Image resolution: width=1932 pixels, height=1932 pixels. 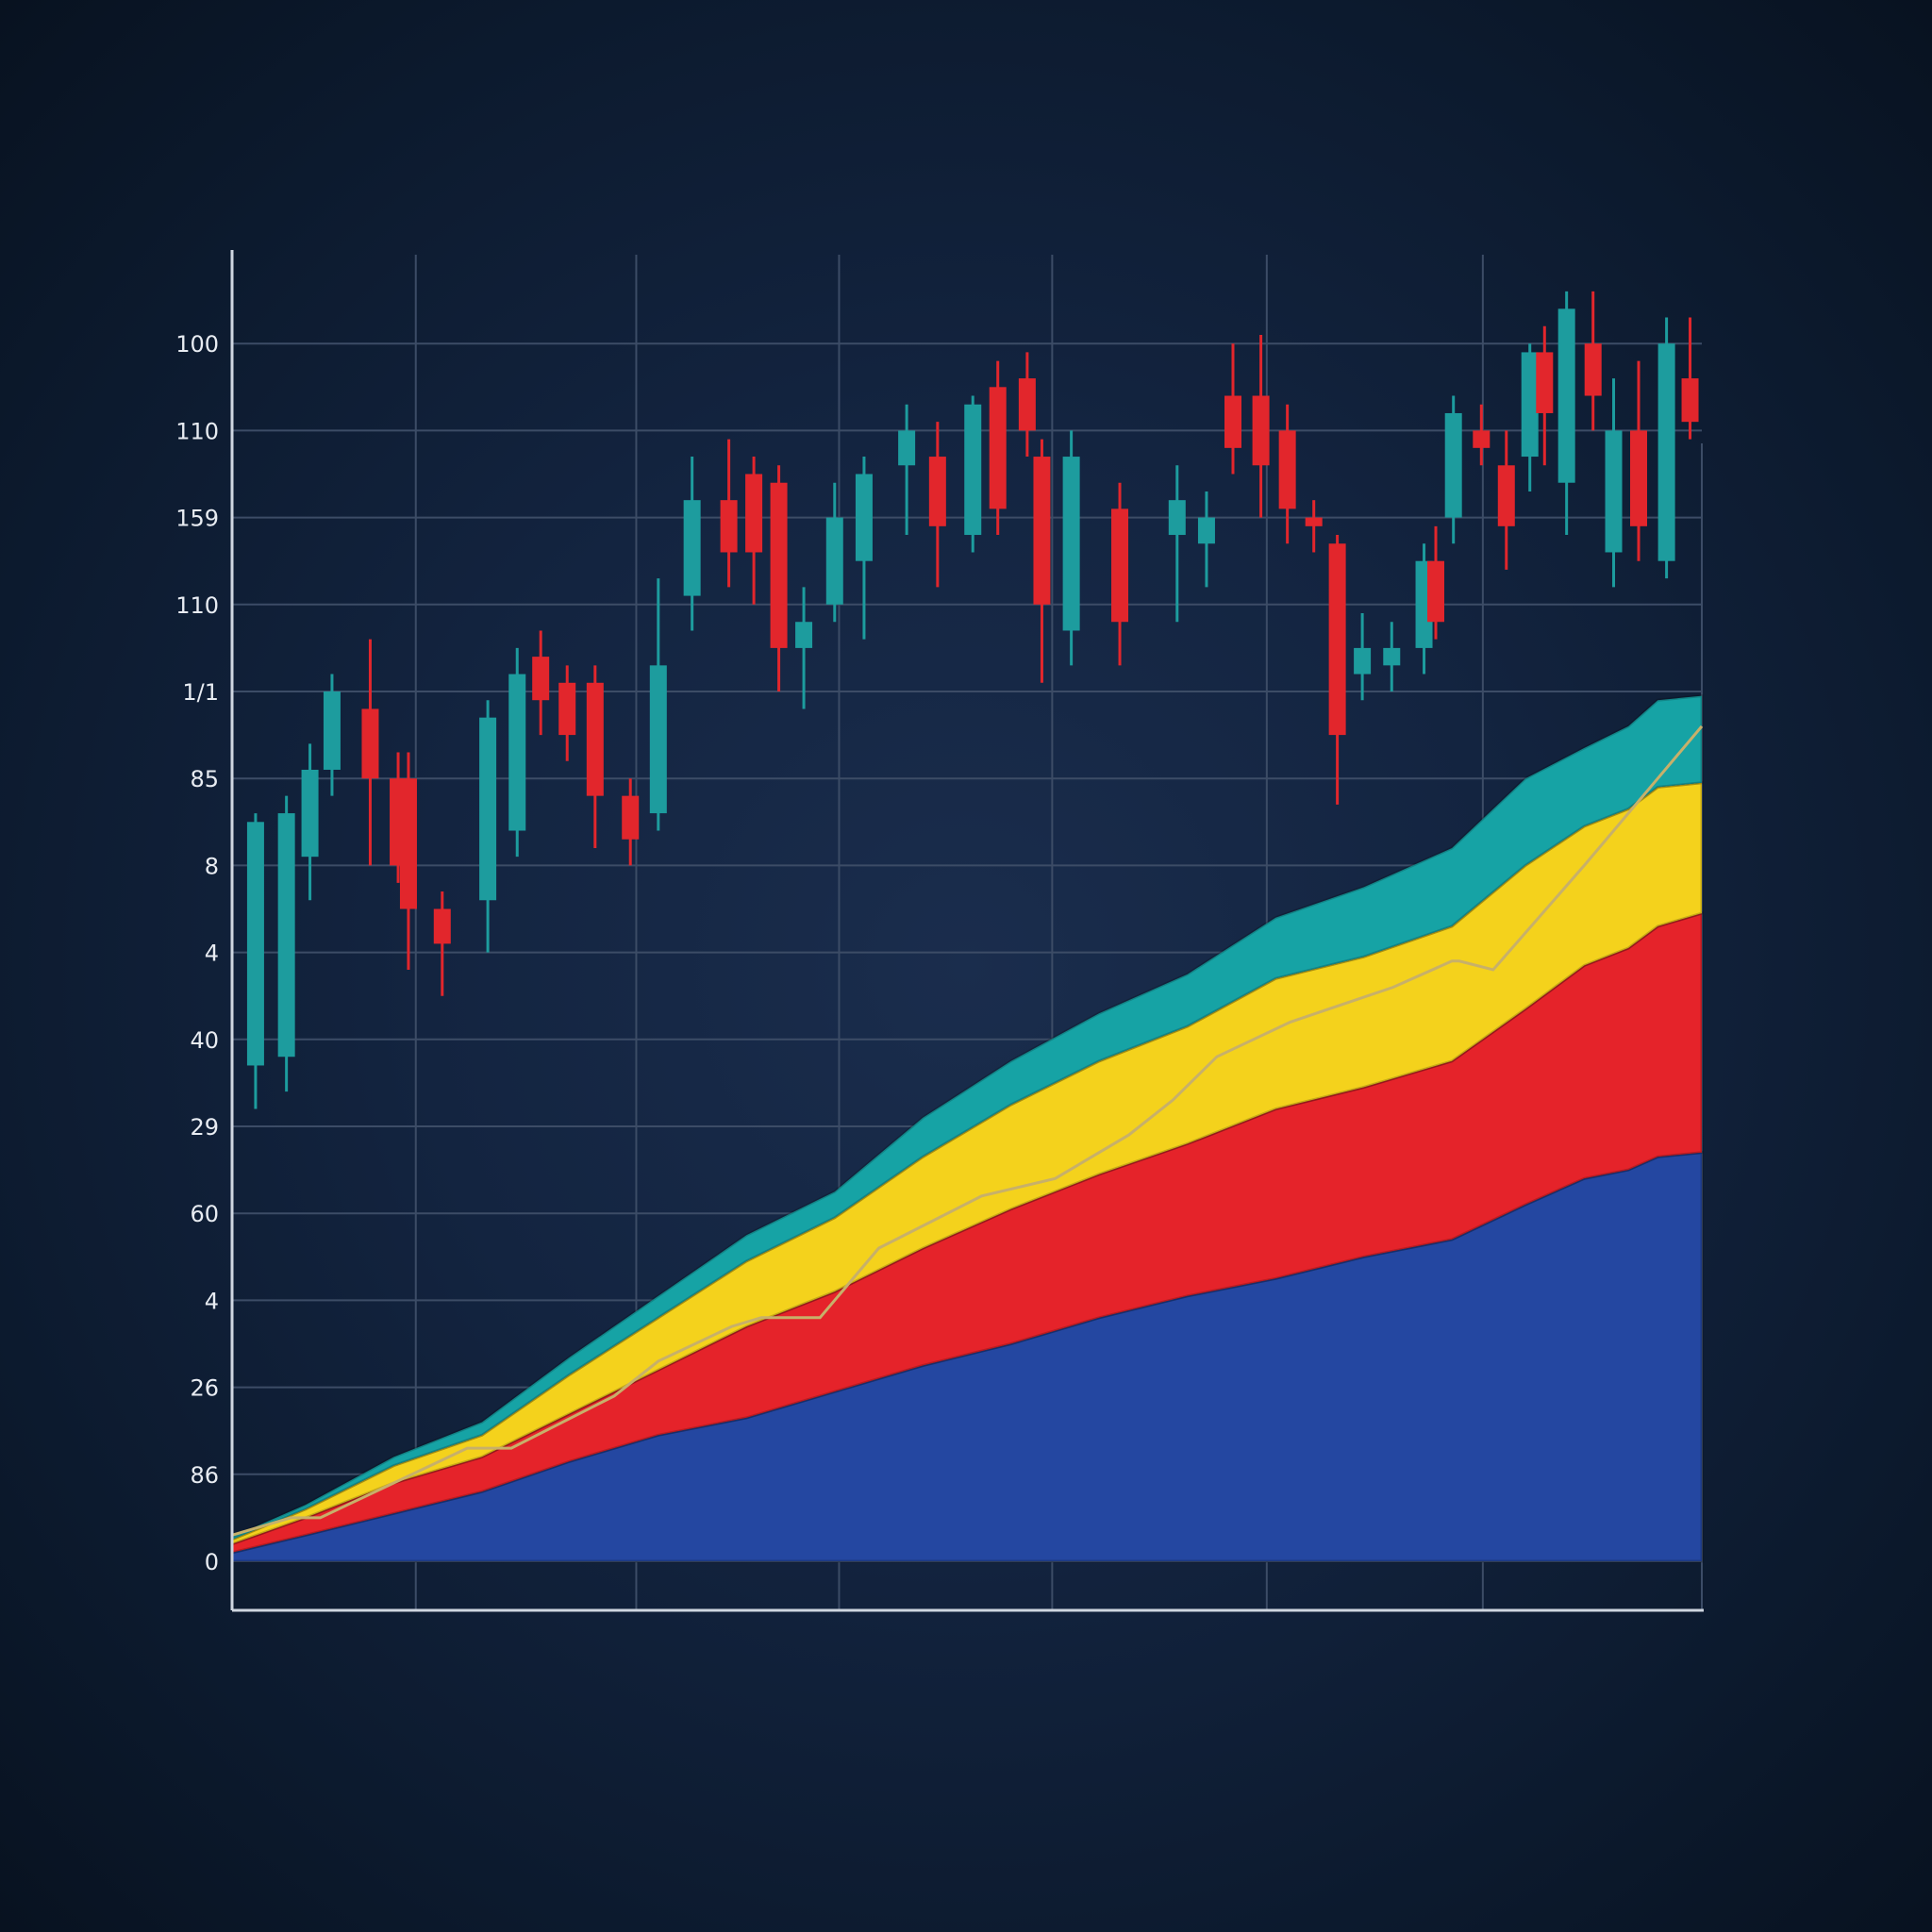 What do you see at coordinates (205, 1214) in the screenshot?
I see `y-tick-label: 60` at bounding box center [205, 1214].